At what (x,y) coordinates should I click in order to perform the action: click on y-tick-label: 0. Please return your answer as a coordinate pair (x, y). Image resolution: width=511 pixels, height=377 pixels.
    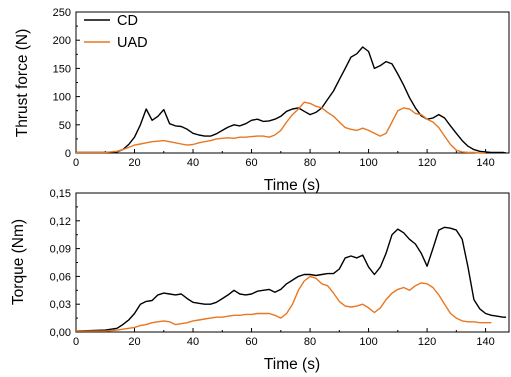
    Looking at the image, I should click on (68, 154).